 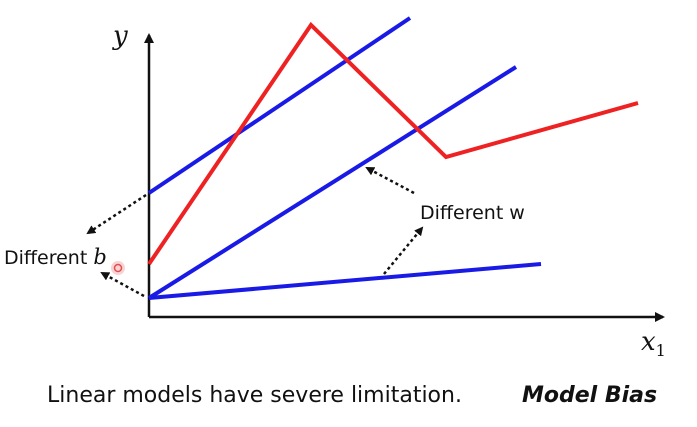 What do you see at coordinates (122, 284) in the screenshot?
I see `arrow-b-to-bottom` at bounding box center [122, 284].